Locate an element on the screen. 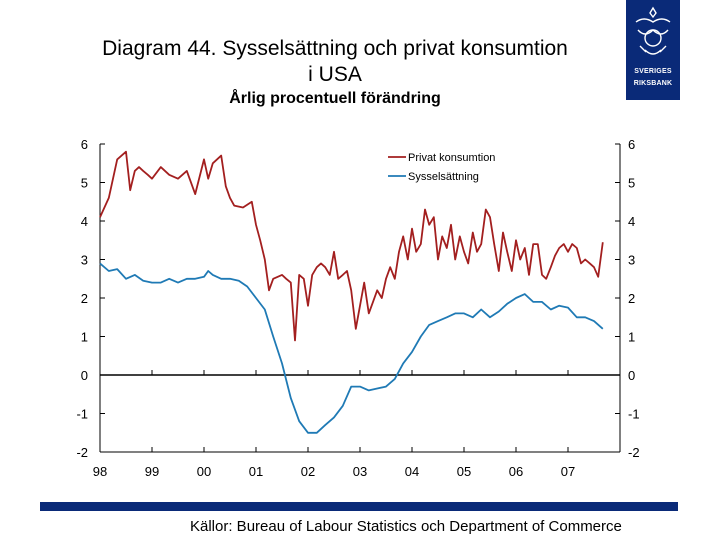 The height and width of the screenshot is (540, 720). y-tick-label-left: 3 is located at coordinates (84, 260).